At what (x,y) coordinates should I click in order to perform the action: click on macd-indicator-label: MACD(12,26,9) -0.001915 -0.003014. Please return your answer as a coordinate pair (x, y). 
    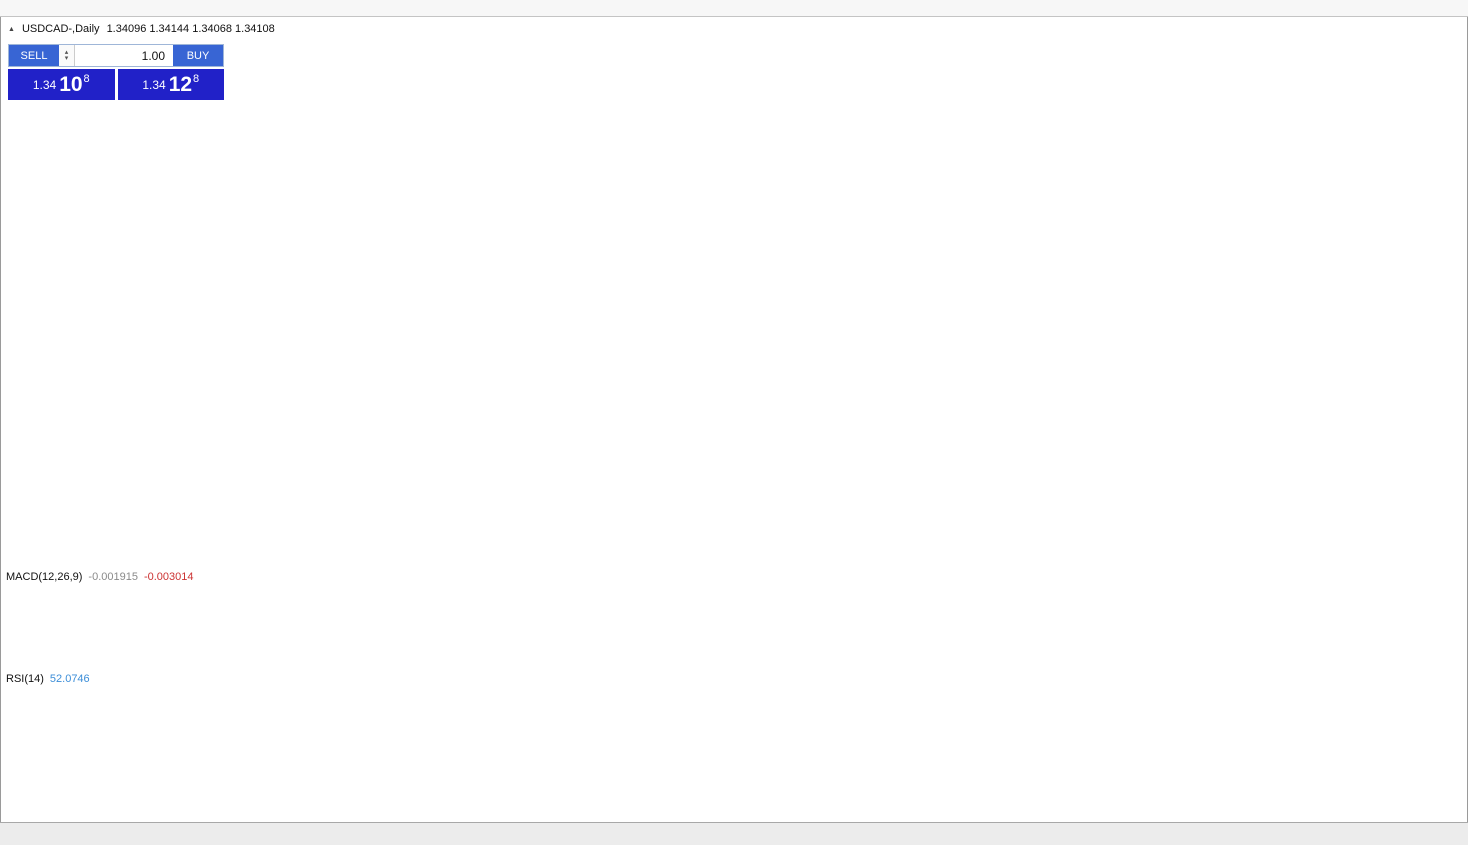
    Looking at the image, I should click on (100, 577).